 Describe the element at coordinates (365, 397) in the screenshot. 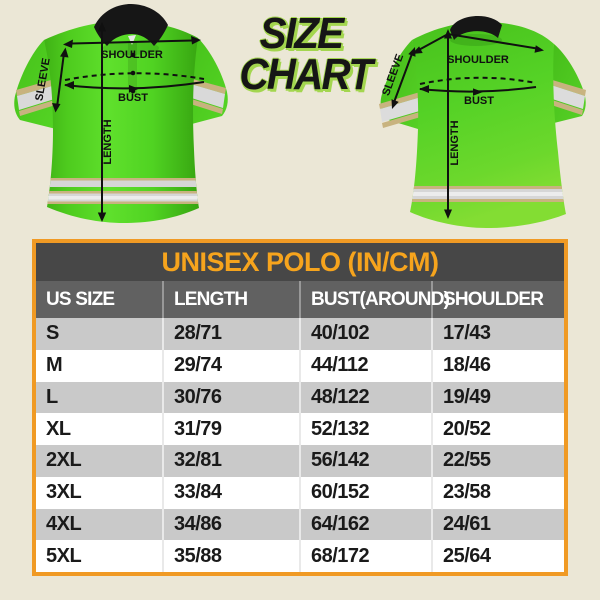

I see `cell-bust: 48/122` at that location.